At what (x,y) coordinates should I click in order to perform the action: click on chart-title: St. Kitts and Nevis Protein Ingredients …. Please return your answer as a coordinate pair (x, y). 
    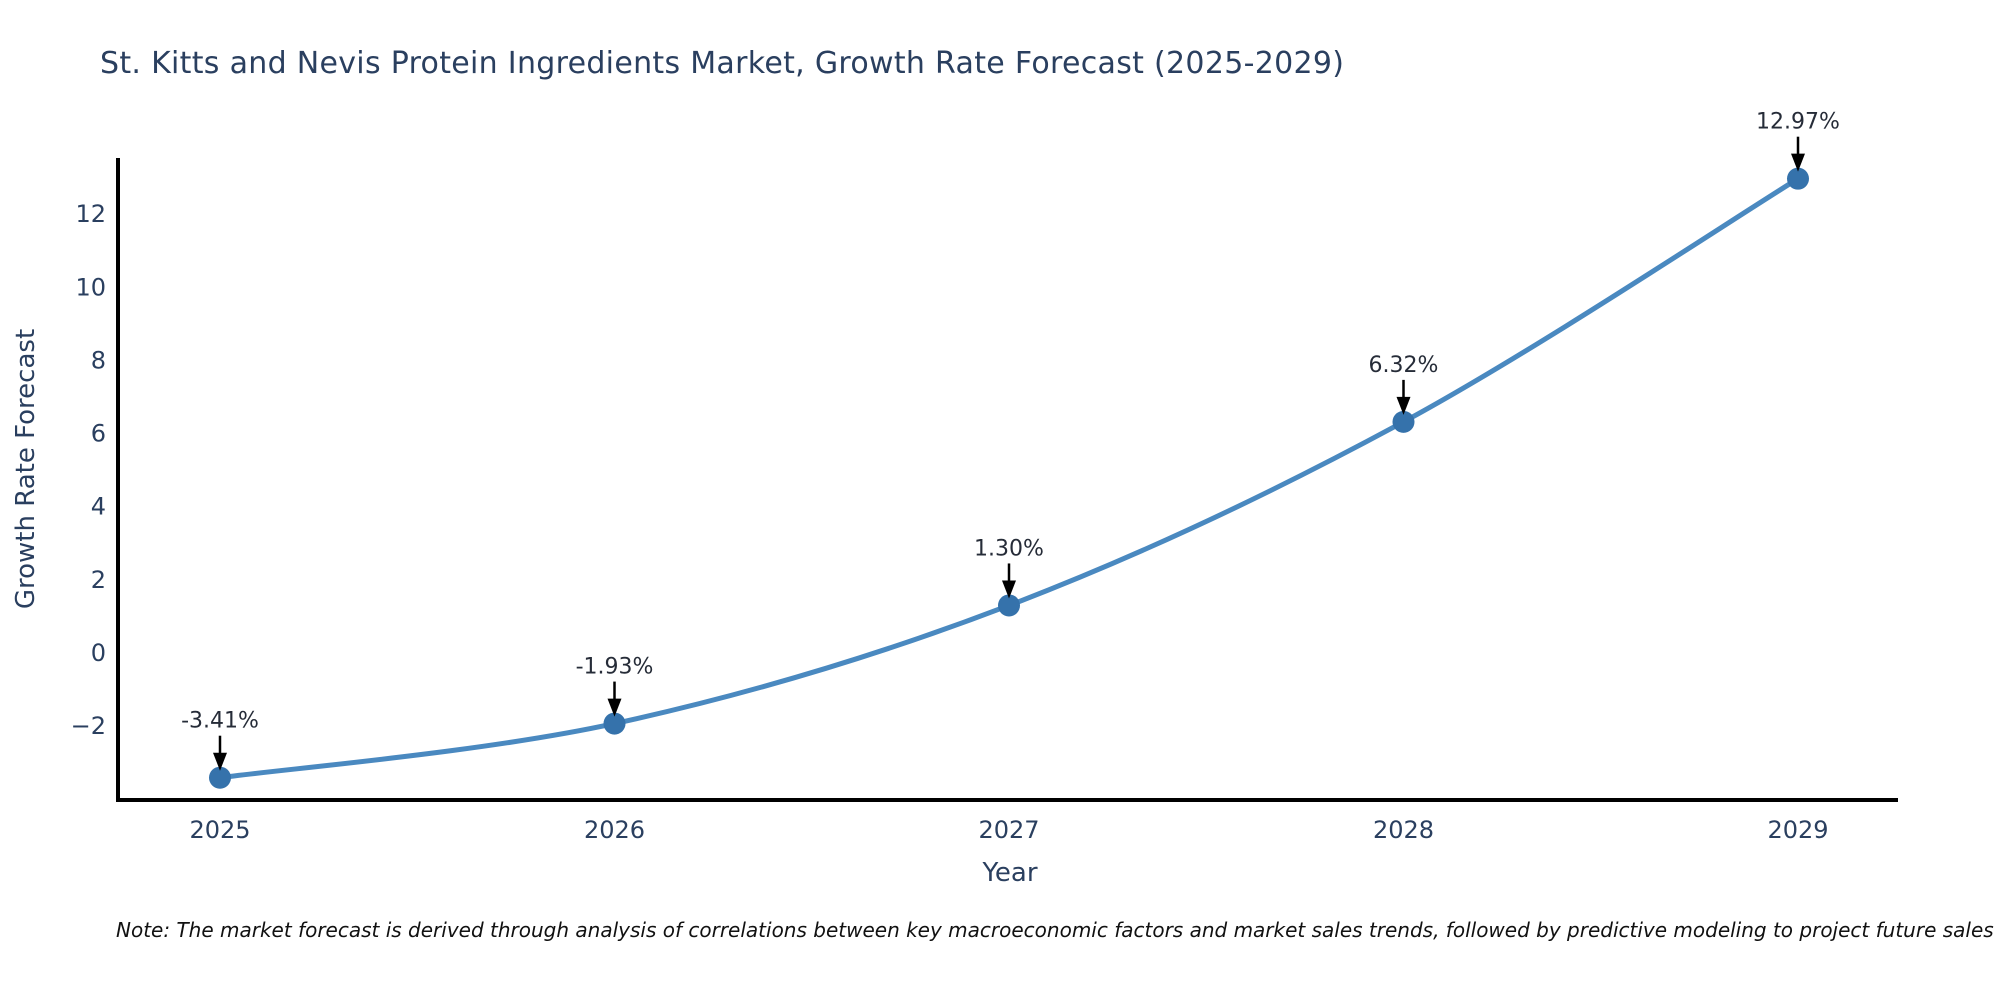
    Looking at the image, I should click on (722, 63).